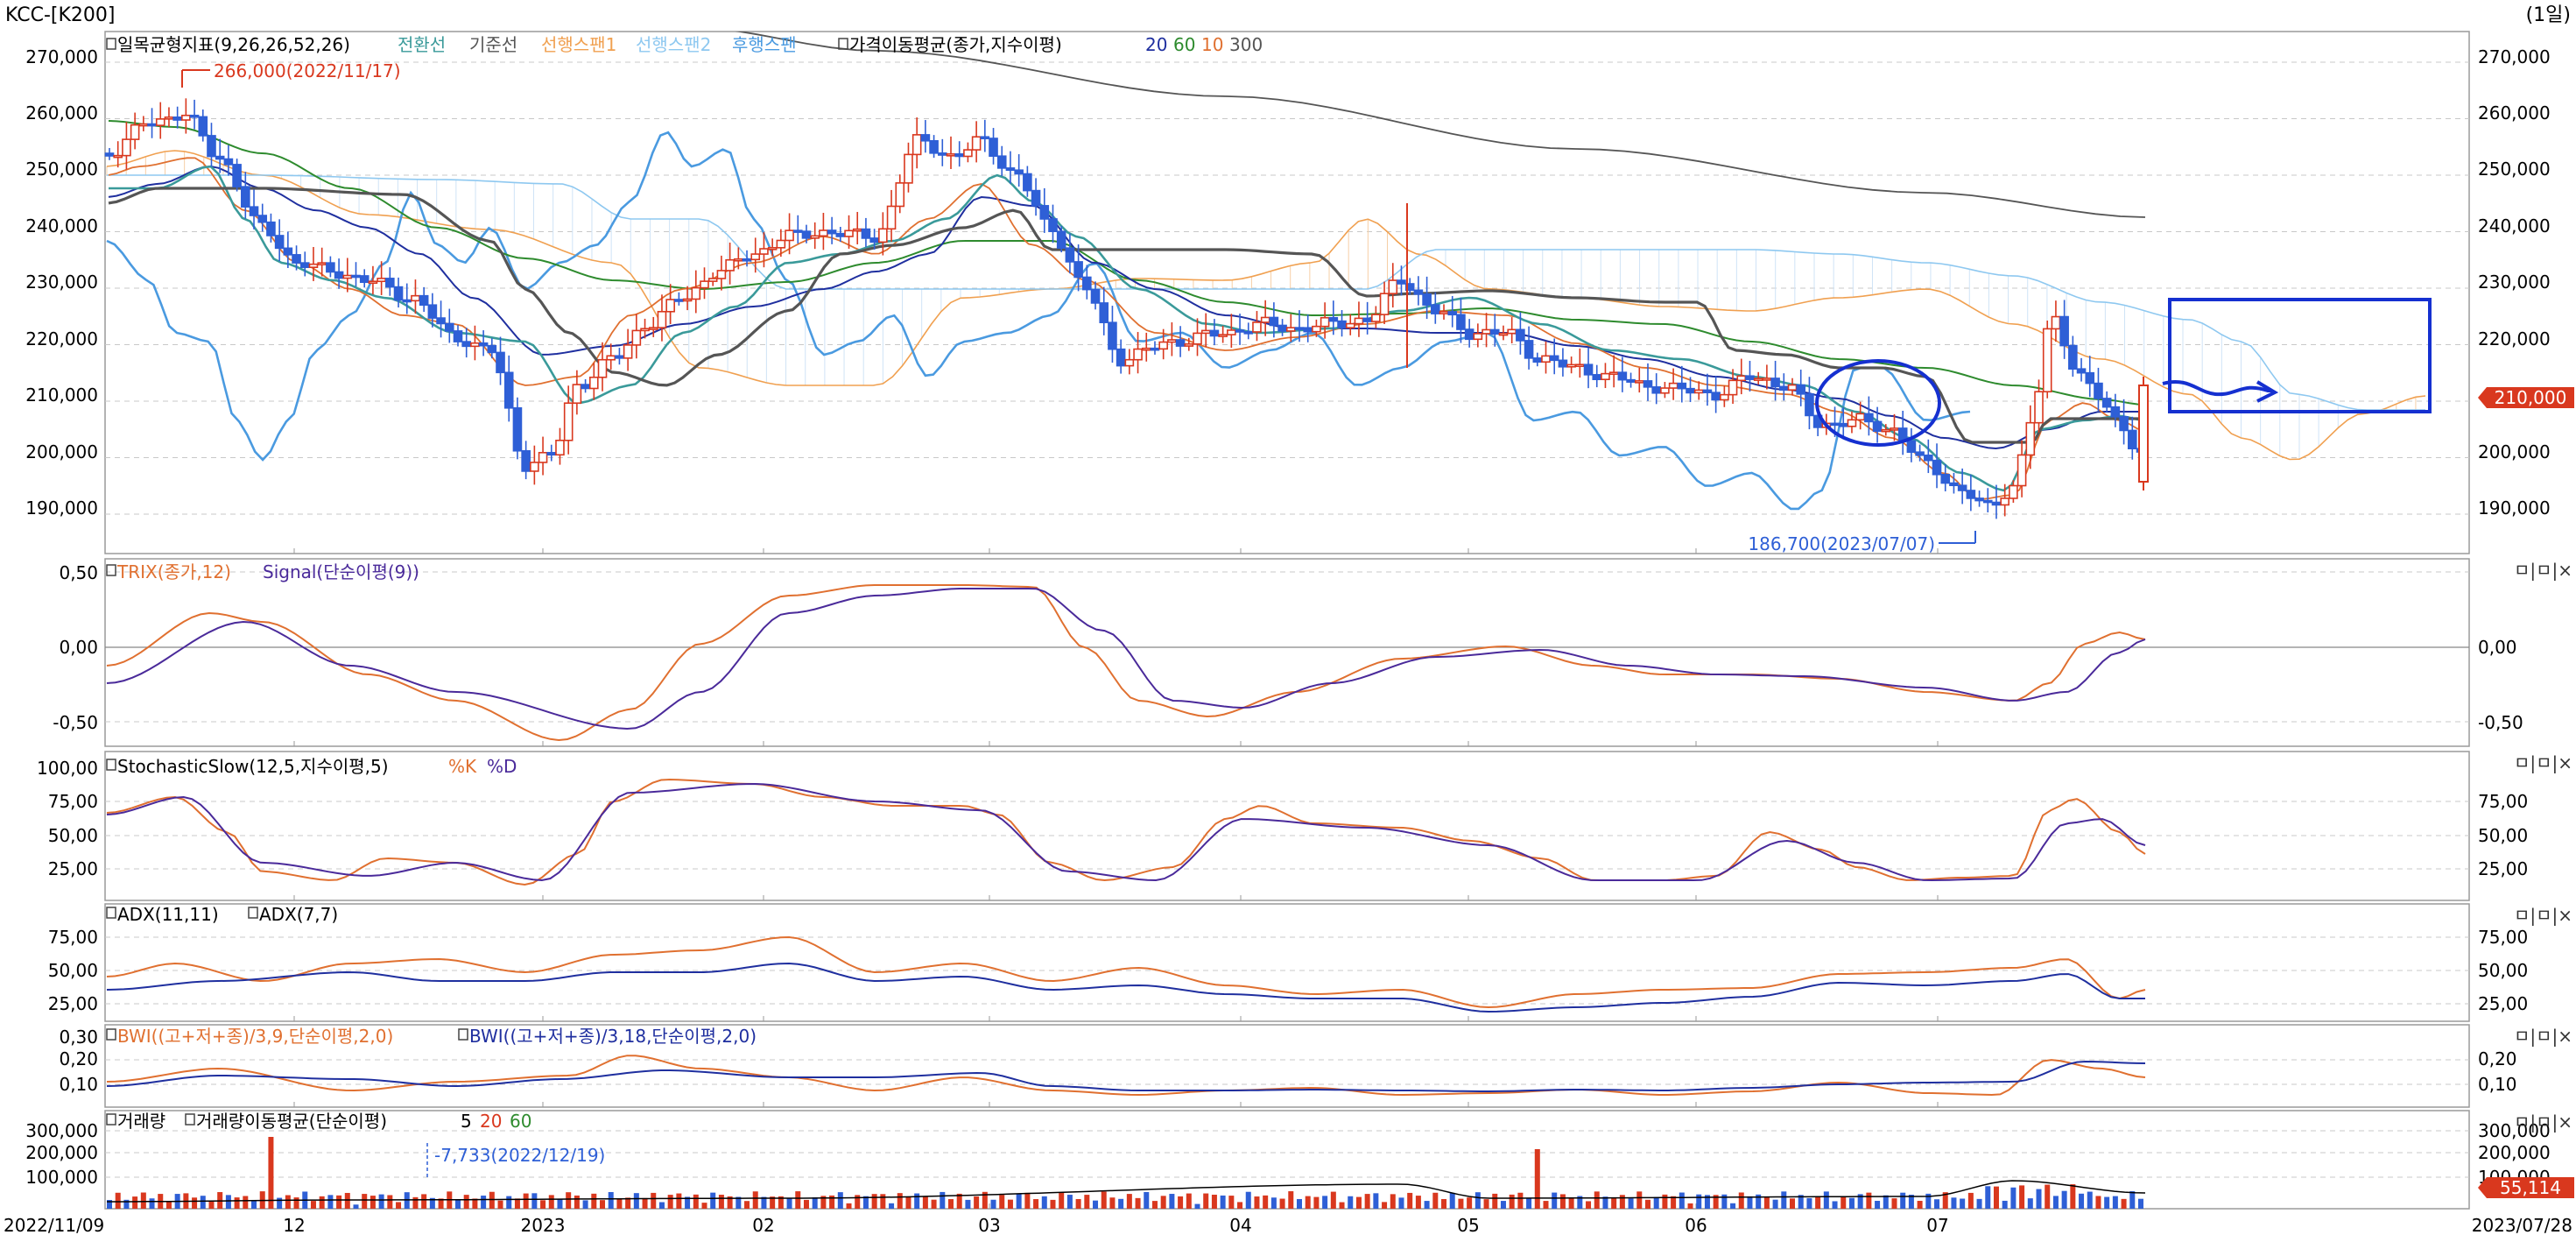 This screenshot has width=2576, height=1242. Describe the element at coordinates (168, 914) in the screenshot. I see `legend-adx1: ADX(11,11)` at that location.